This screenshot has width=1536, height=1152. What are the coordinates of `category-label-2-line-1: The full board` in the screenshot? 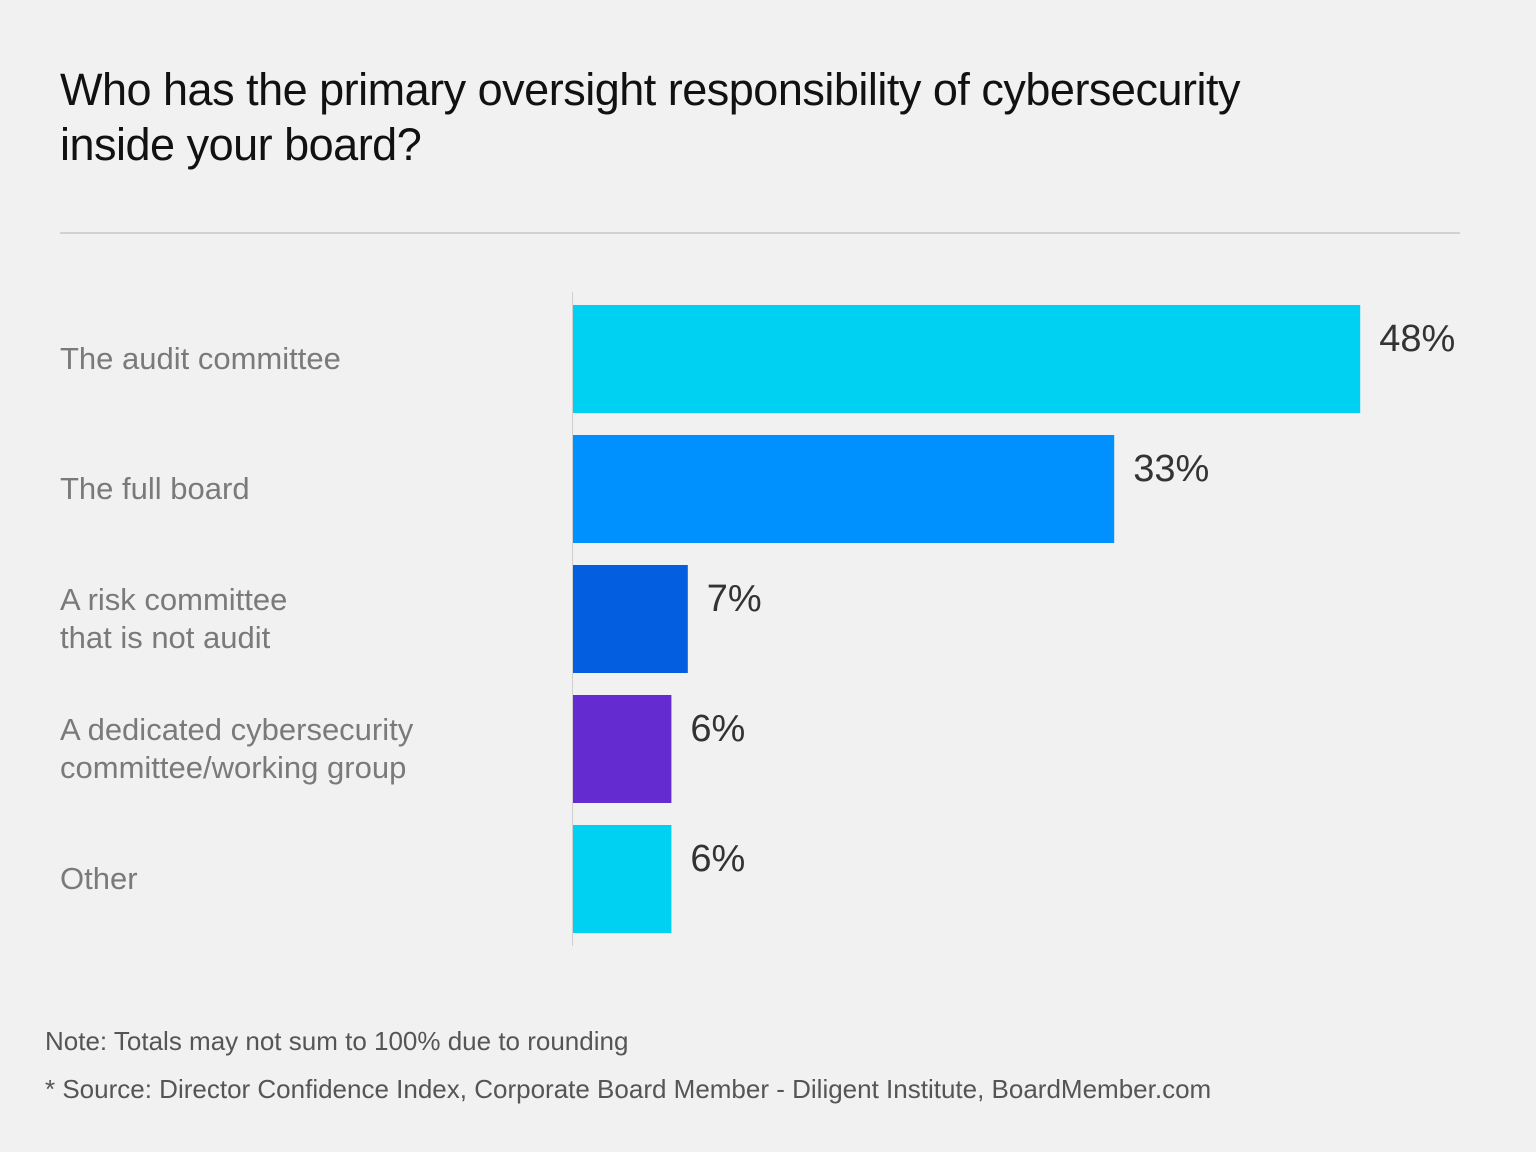 It's located at (155, 488).